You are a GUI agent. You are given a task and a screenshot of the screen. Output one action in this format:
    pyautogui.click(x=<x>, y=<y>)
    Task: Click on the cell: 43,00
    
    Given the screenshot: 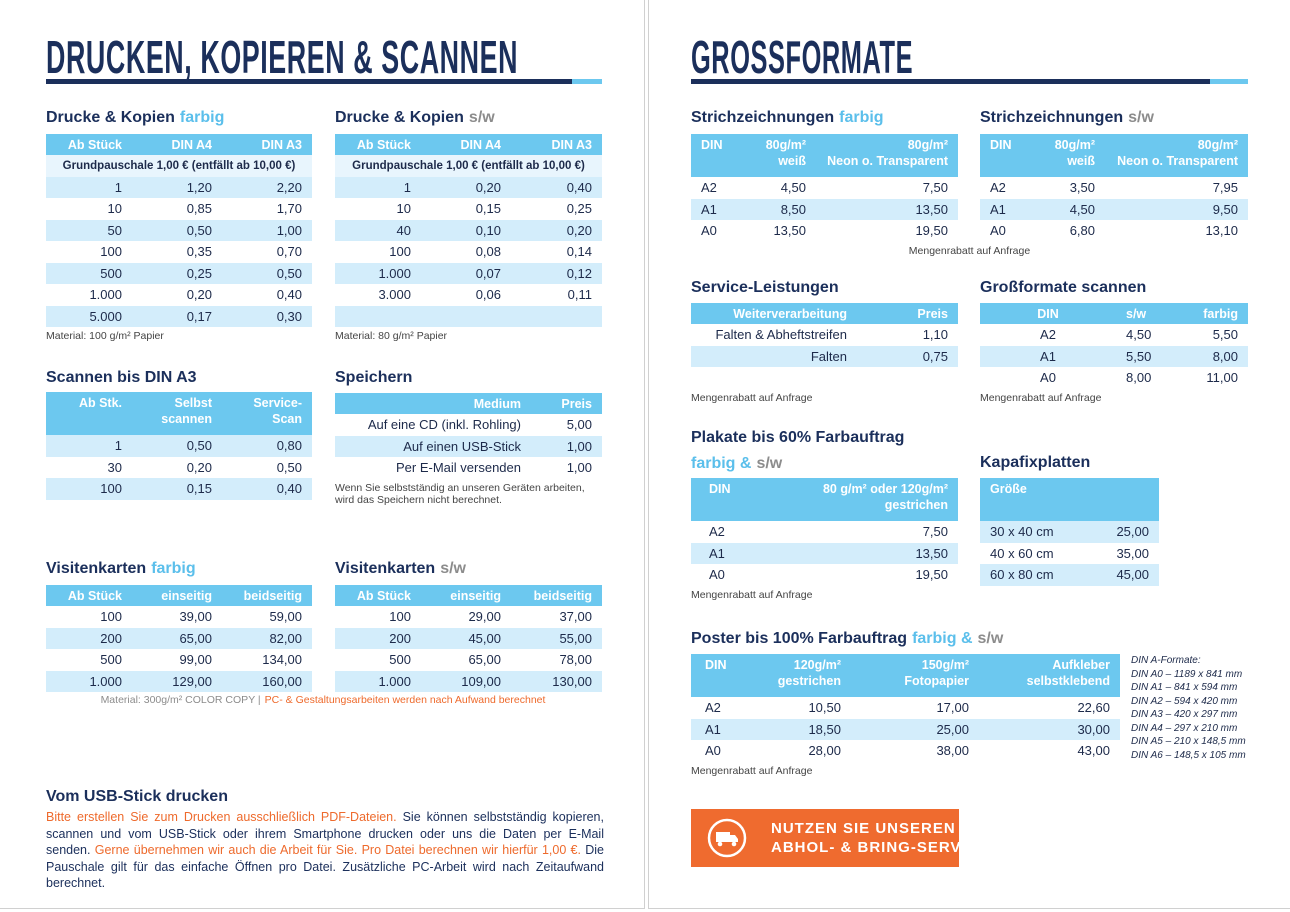 What is the action you would take?
    pyautogui.click(x=1093, y=751)
    